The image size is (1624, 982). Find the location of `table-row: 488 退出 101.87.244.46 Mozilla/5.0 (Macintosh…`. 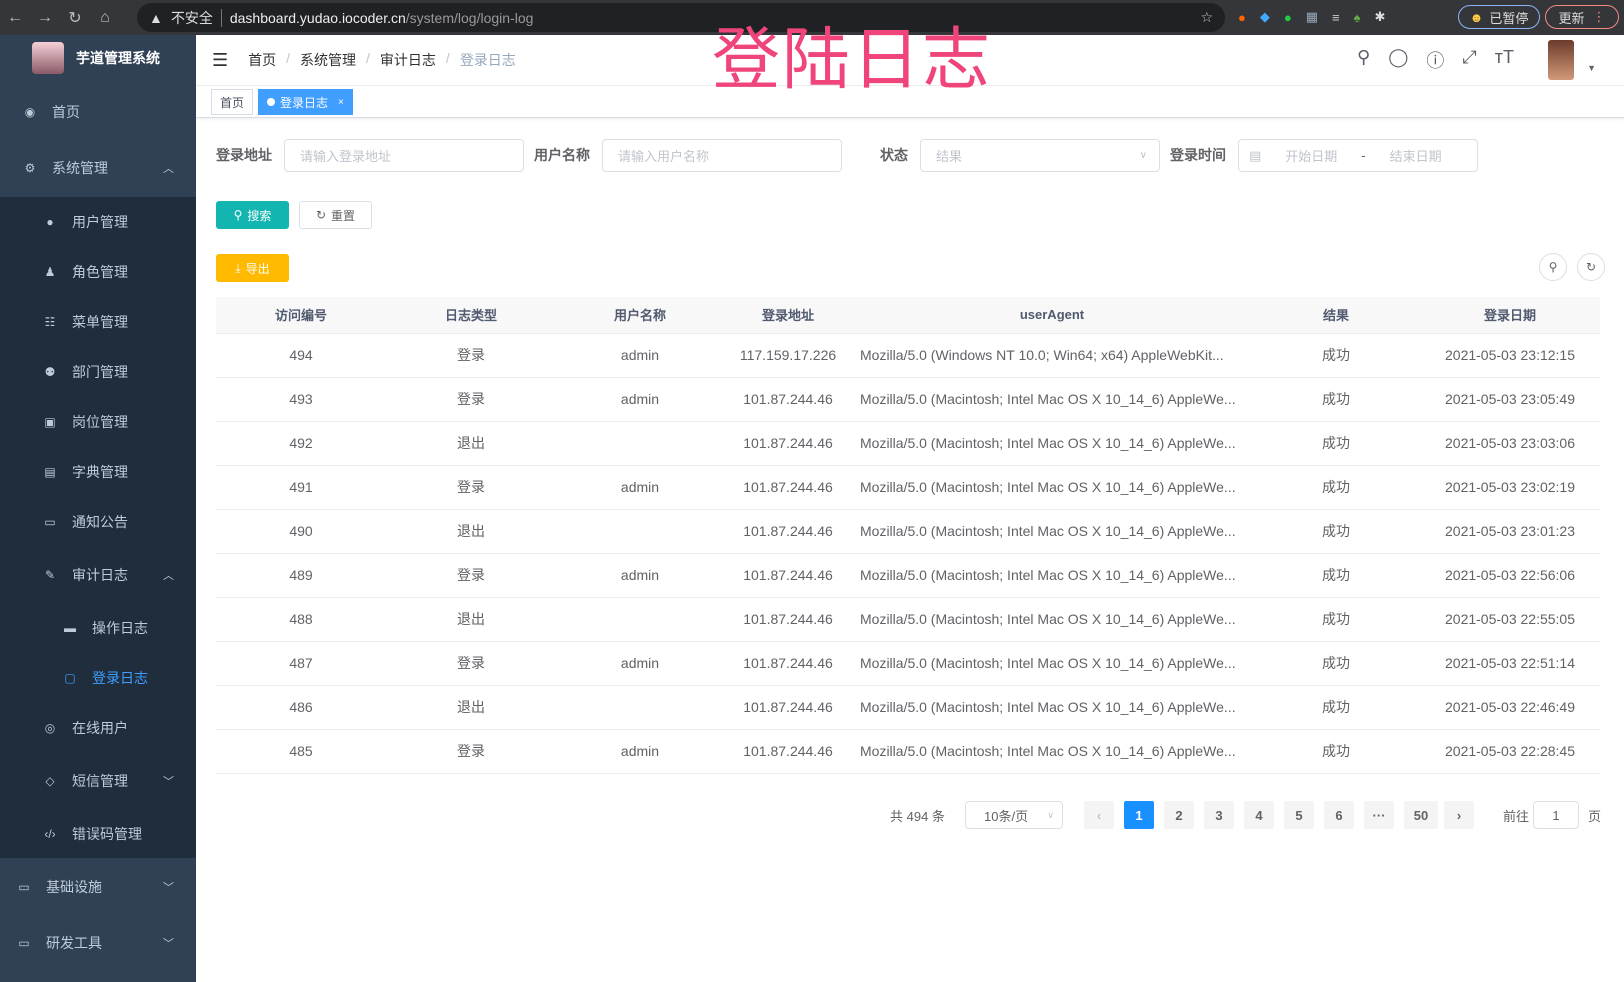

table-row: 488 退出 101.87.244.46 Mozilla/5.0 (Macintosh… is located at coordinates (908, 619).